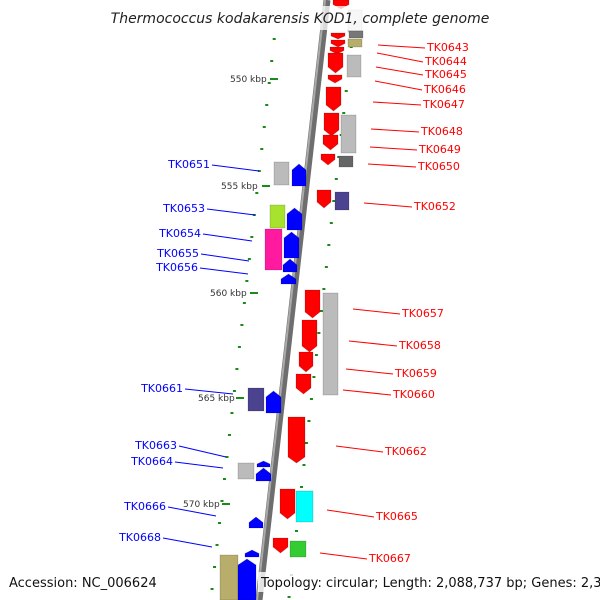 This screenshot has height=600, width=600. What do you see at coordinates (447, 47) in the screenshot?
I see `gene-label-tk0643: TK0643` at bounding box center [447, 47].